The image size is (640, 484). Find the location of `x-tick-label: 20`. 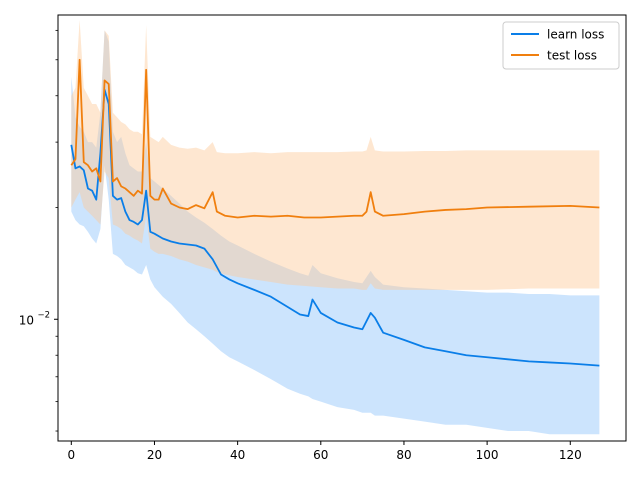

x-tick-label: 20 is located at coordinates (154, 455).